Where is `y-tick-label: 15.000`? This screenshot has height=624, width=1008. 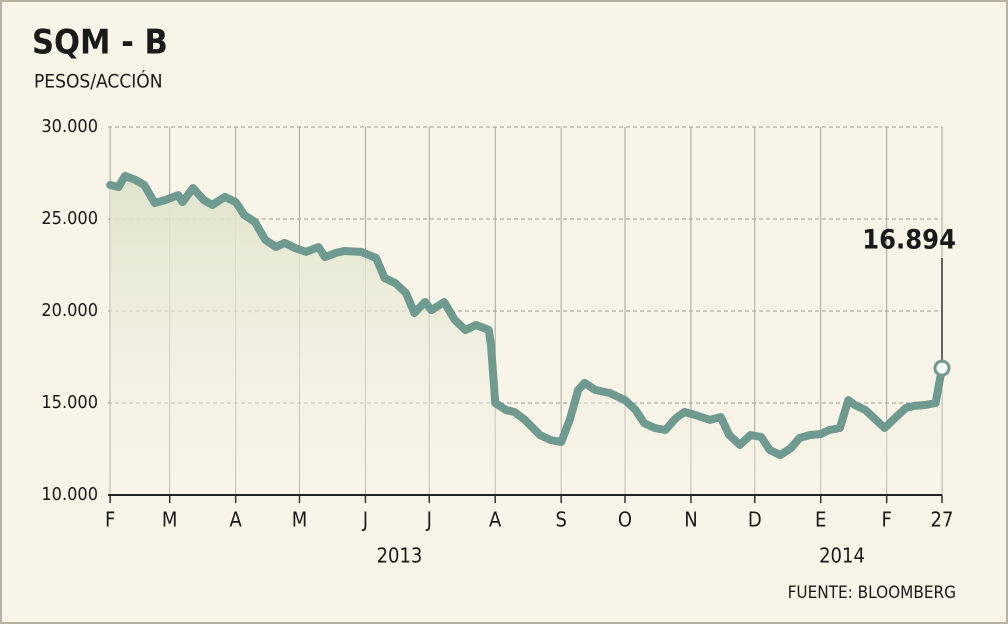
y-tick-label: 15.000 is located at coordinates (69, 402).